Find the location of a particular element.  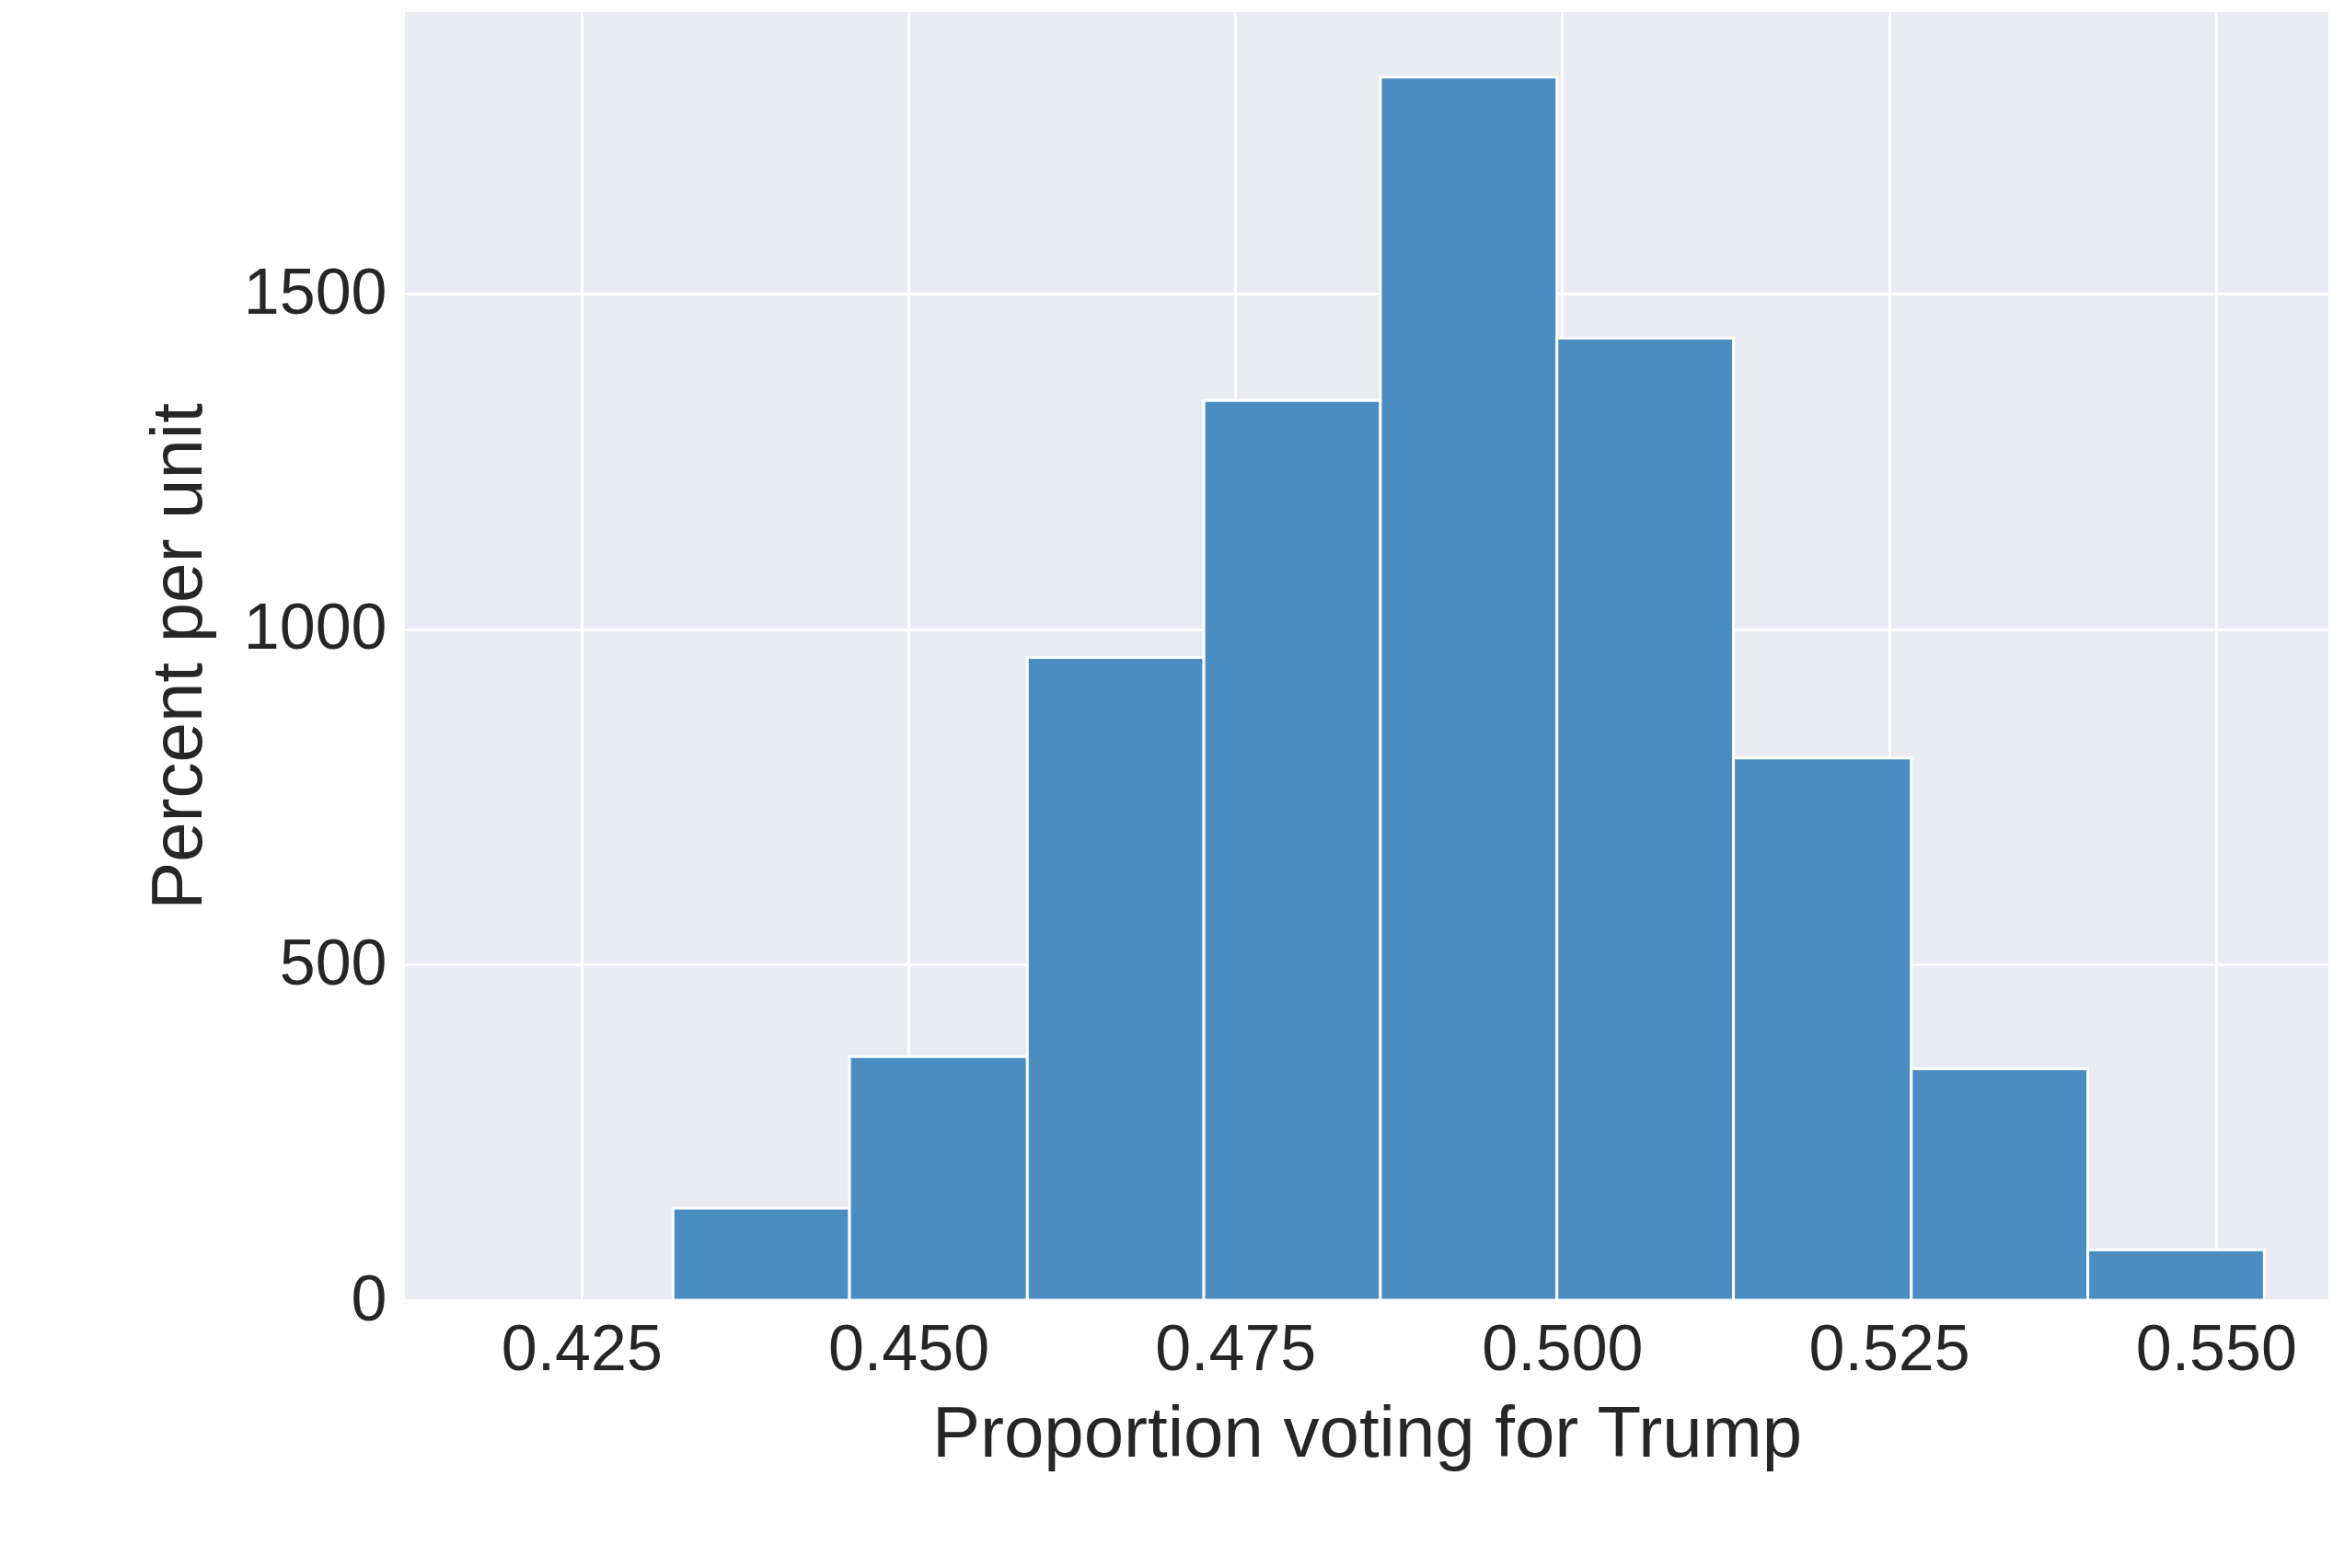

y-tick-label: 1000 is located at coordinates (315, 627).